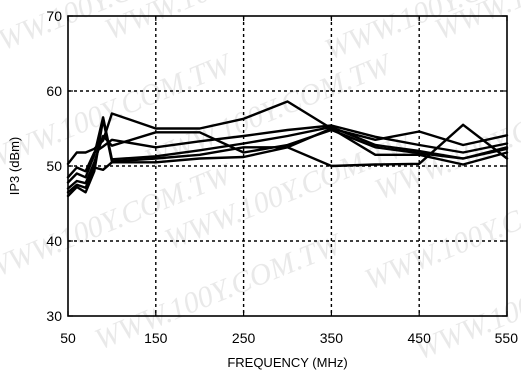 Image resolution: width=521 pixels, height=375 pixels. I want to click on watermark-text: WWW.100Y.COM.TW, so click(229, 23).